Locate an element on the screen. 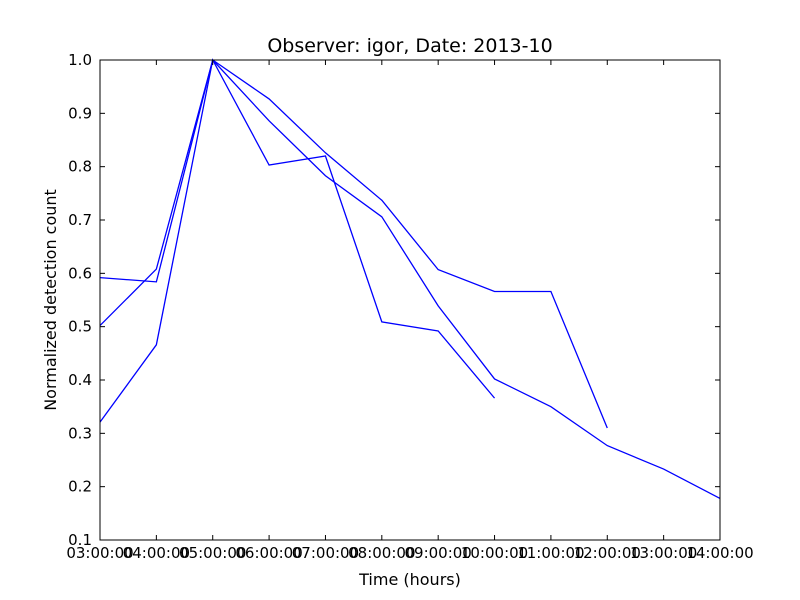  x-axis-label: Time (hours) is located at coordinates (409, 579).